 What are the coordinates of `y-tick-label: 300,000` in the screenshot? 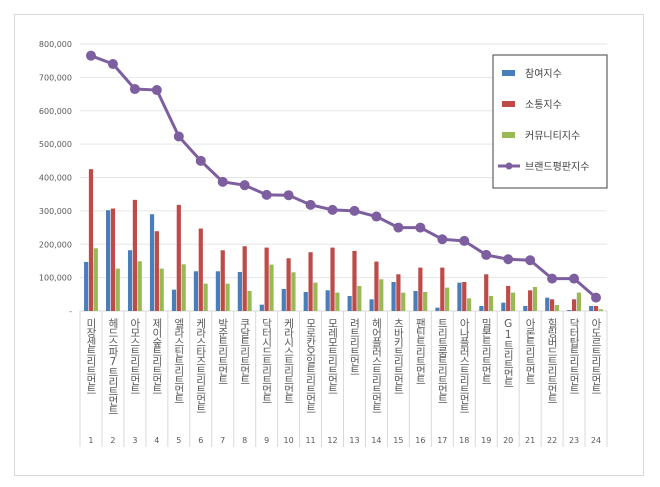 It's located at (55, 211).